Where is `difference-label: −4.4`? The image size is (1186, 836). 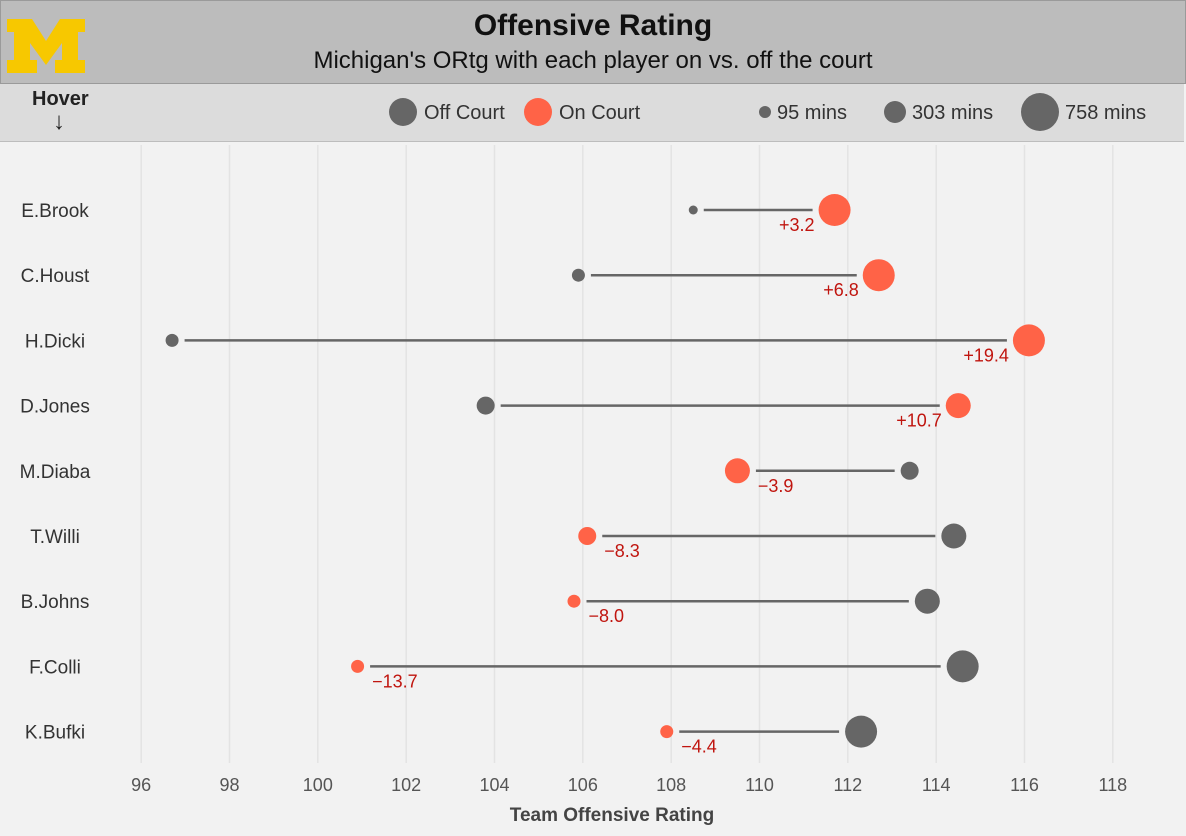
difference-label: −4.4 is located at coordinates (699, 747).